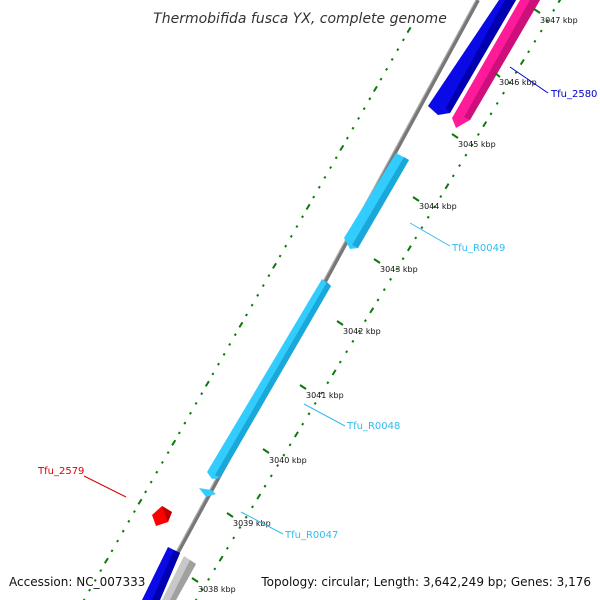  I want to click on tick-label: 3038 kbp, so click(217, 589).